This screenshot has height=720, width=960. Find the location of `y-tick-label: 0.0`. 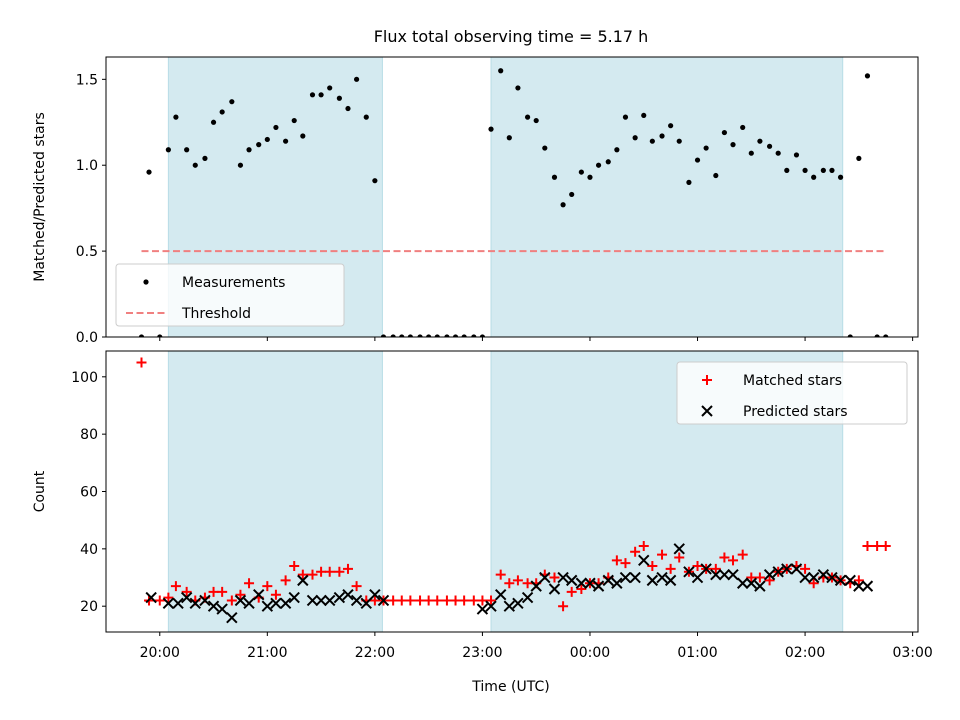

y-tick-label: 0.0 is located at coordinates (87, 338).